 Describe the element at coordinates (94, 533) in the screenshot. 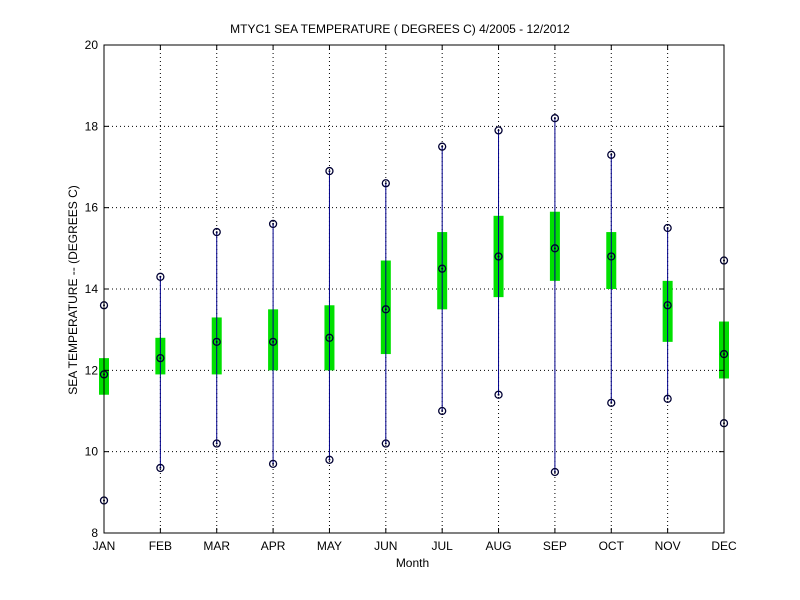

I see `y-tick-label: 8` at that location.